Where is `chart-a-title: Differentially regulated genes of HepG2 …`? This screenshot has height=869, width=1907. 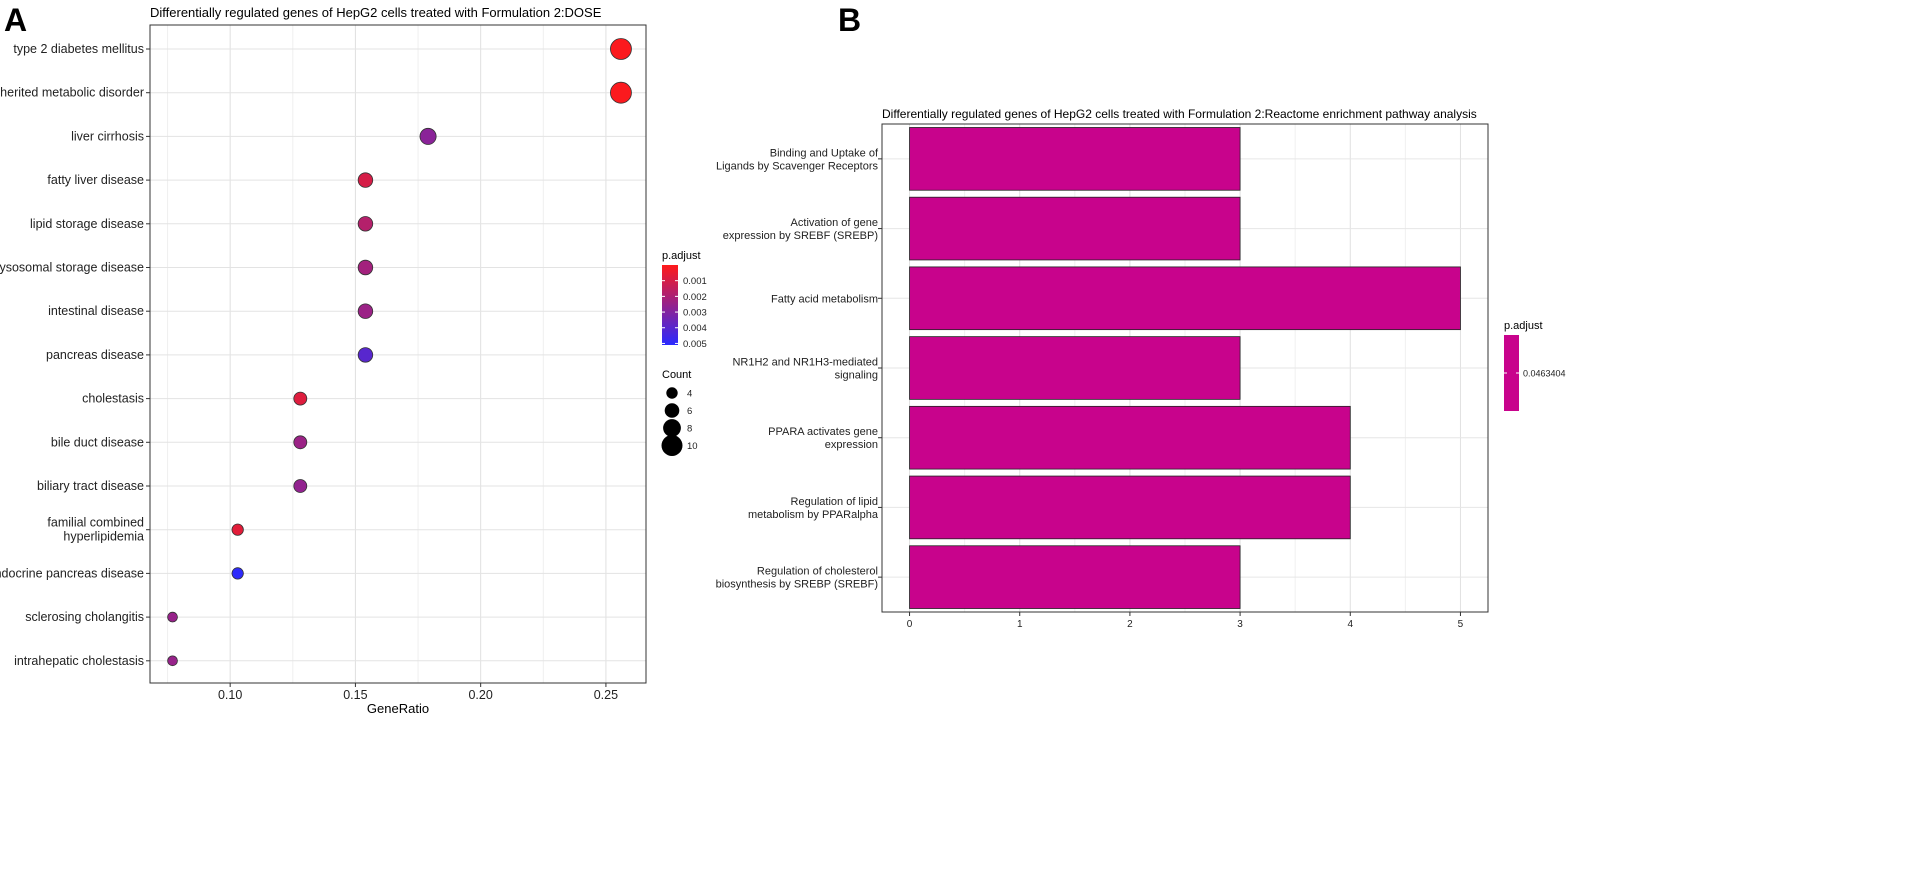
chart-a-title: Differentially regulated genes of HepG2 … is located at coordinates (376, 12).